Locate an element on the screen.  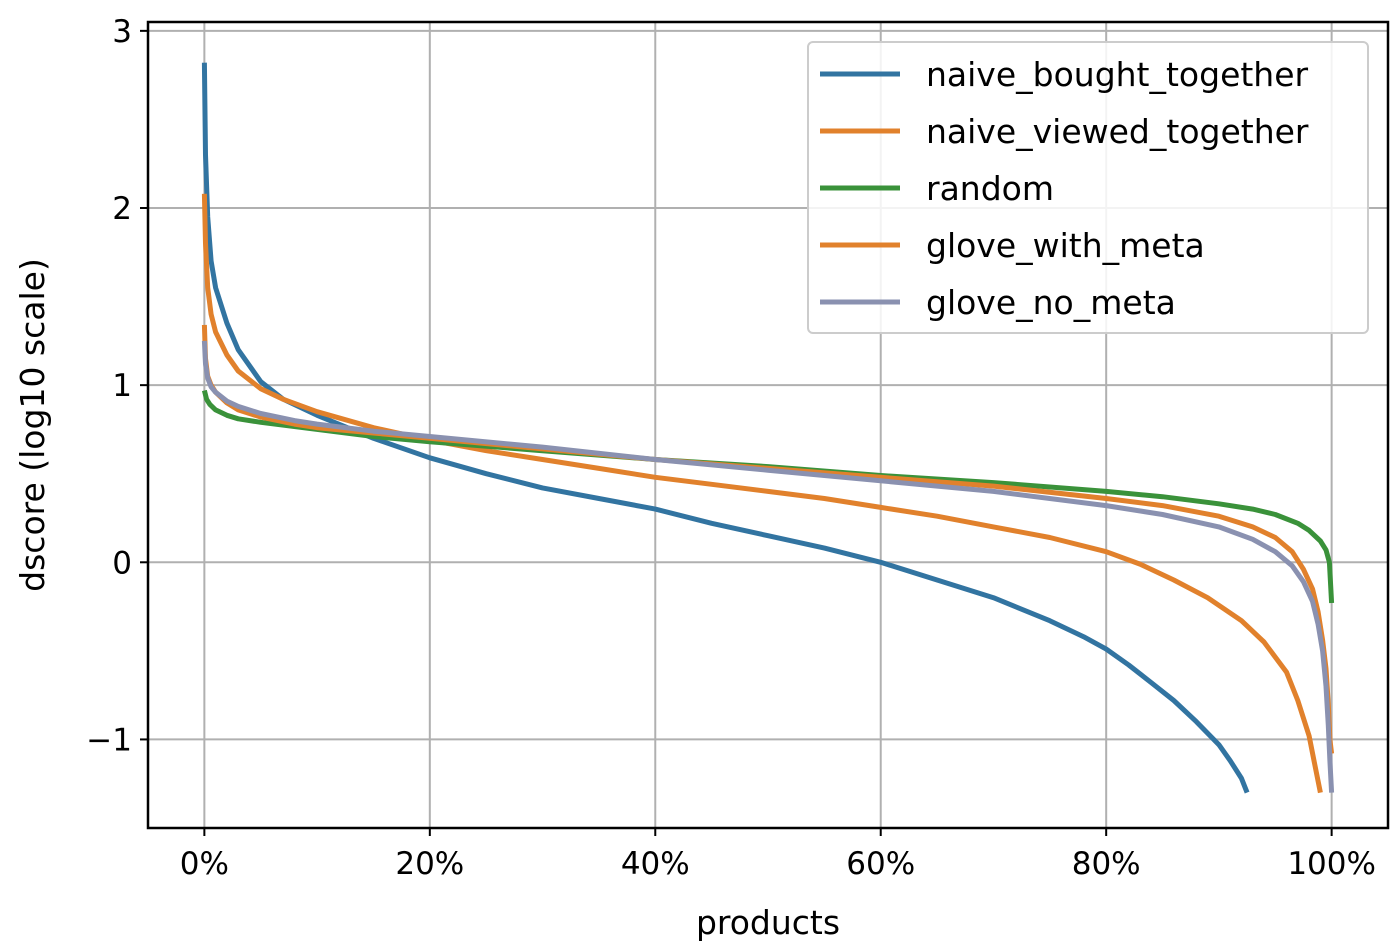
legend-label: random is located at coordinates (990, 188).